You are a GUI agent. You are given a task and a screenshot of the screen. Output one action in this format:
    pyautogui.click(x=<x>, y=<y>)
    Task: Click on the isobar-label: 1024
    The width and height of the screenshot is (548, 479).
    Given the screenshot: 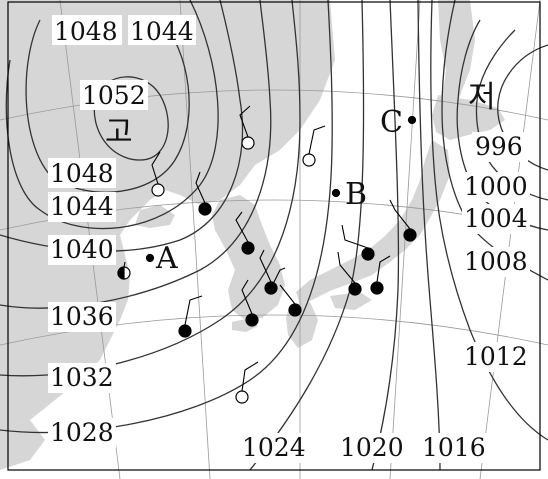 What is the action you would take?
    pyautogui.click(x=274, y=447)
    